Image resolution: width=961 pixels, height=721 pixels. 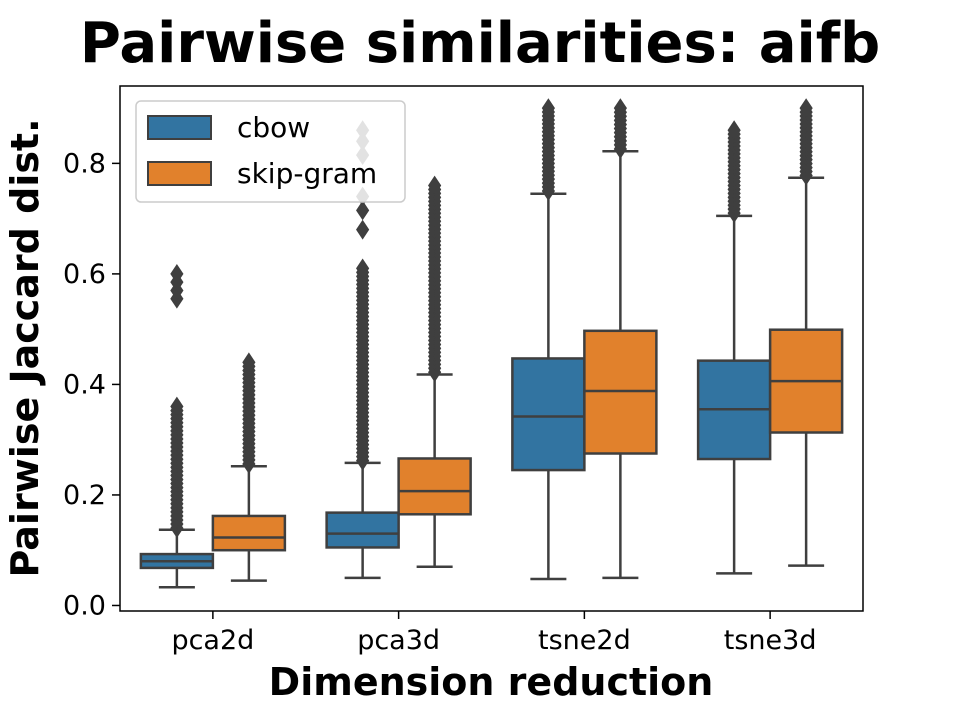 I want to click on box-cbow-tsne3d, so click(x=734, y=347).